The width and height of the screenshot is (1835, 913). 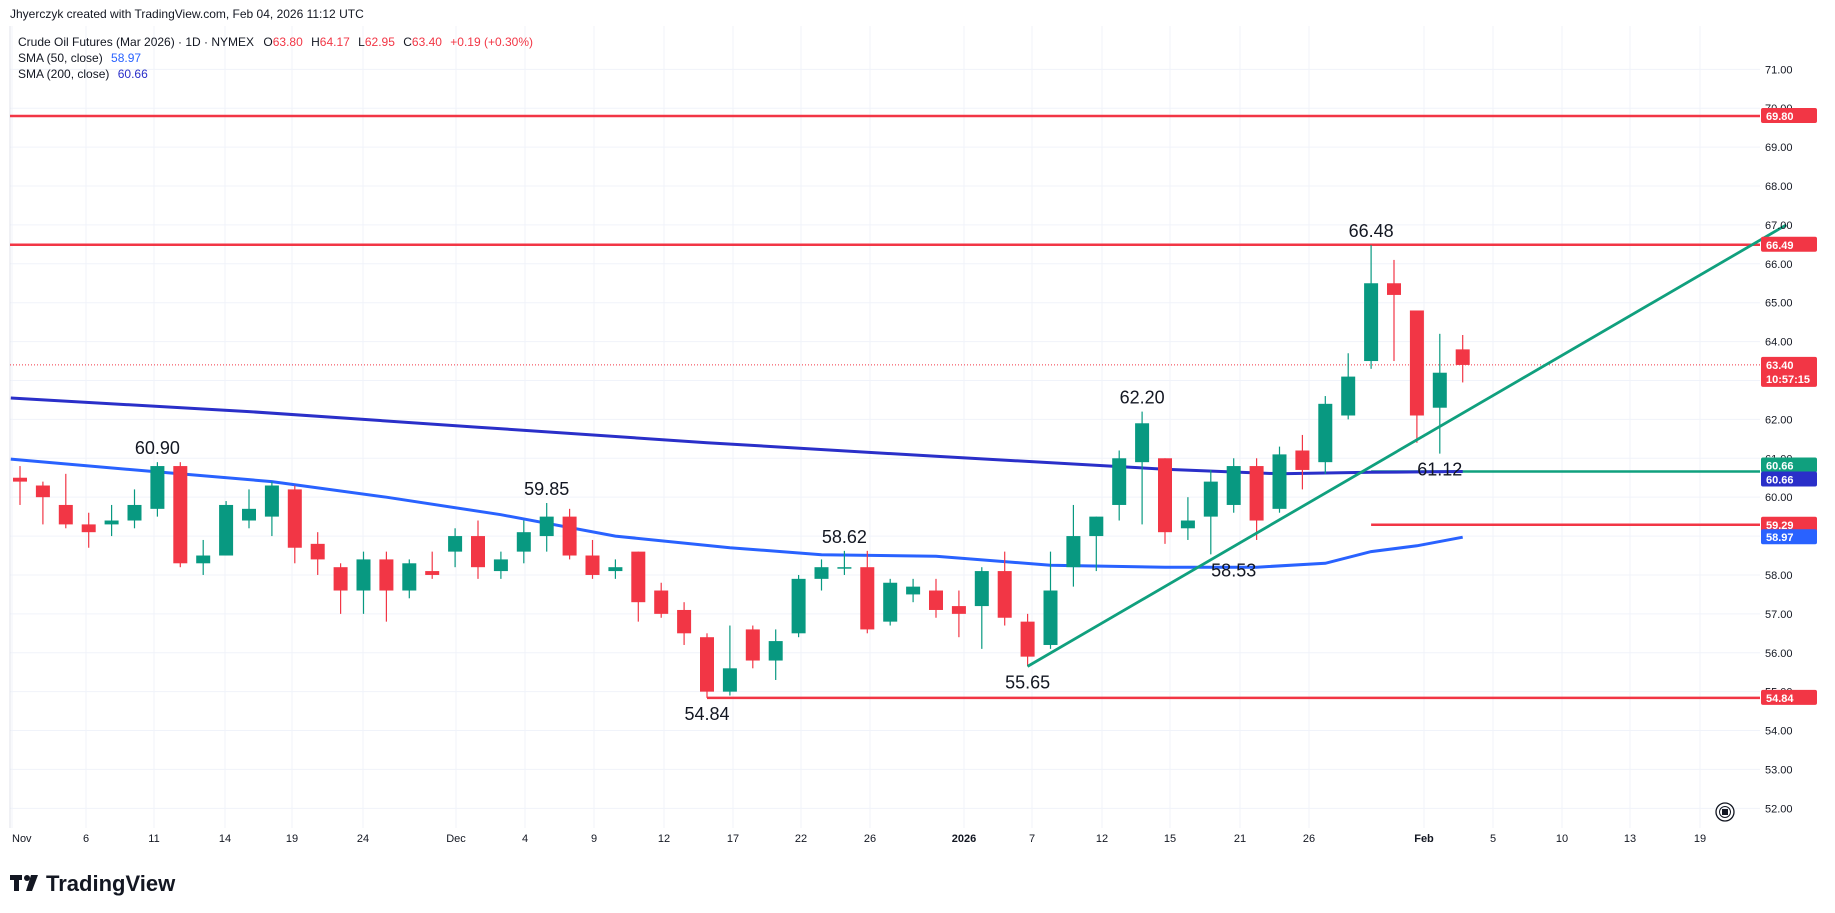 What do you see at coordinates (736, 513) in the screenshot?
I see `sma50-line` at bounding box center [736, 513].